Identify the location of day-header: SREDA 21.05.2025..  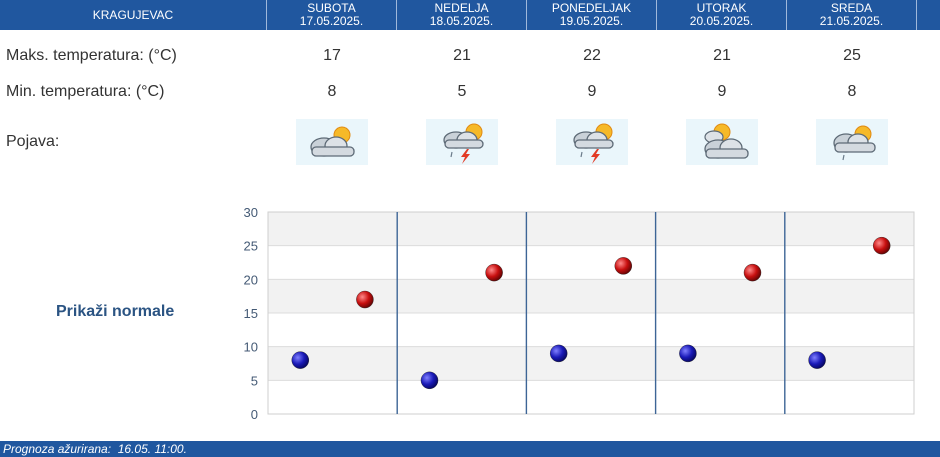
(852, 15).